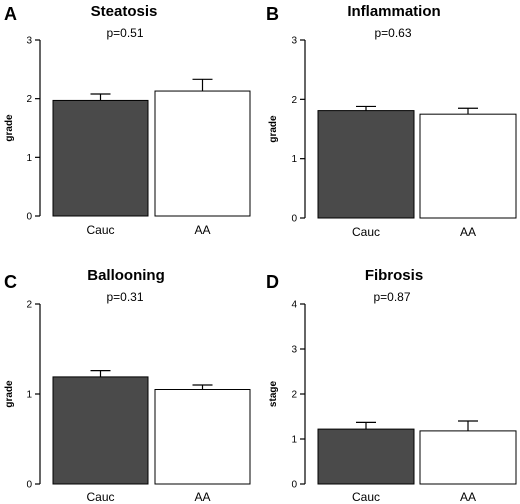 The image size is (520, 504). Describe the element at coordinates (391, 297) in the screenshot. I see `p-value-annotation: p=0.87` at that location.